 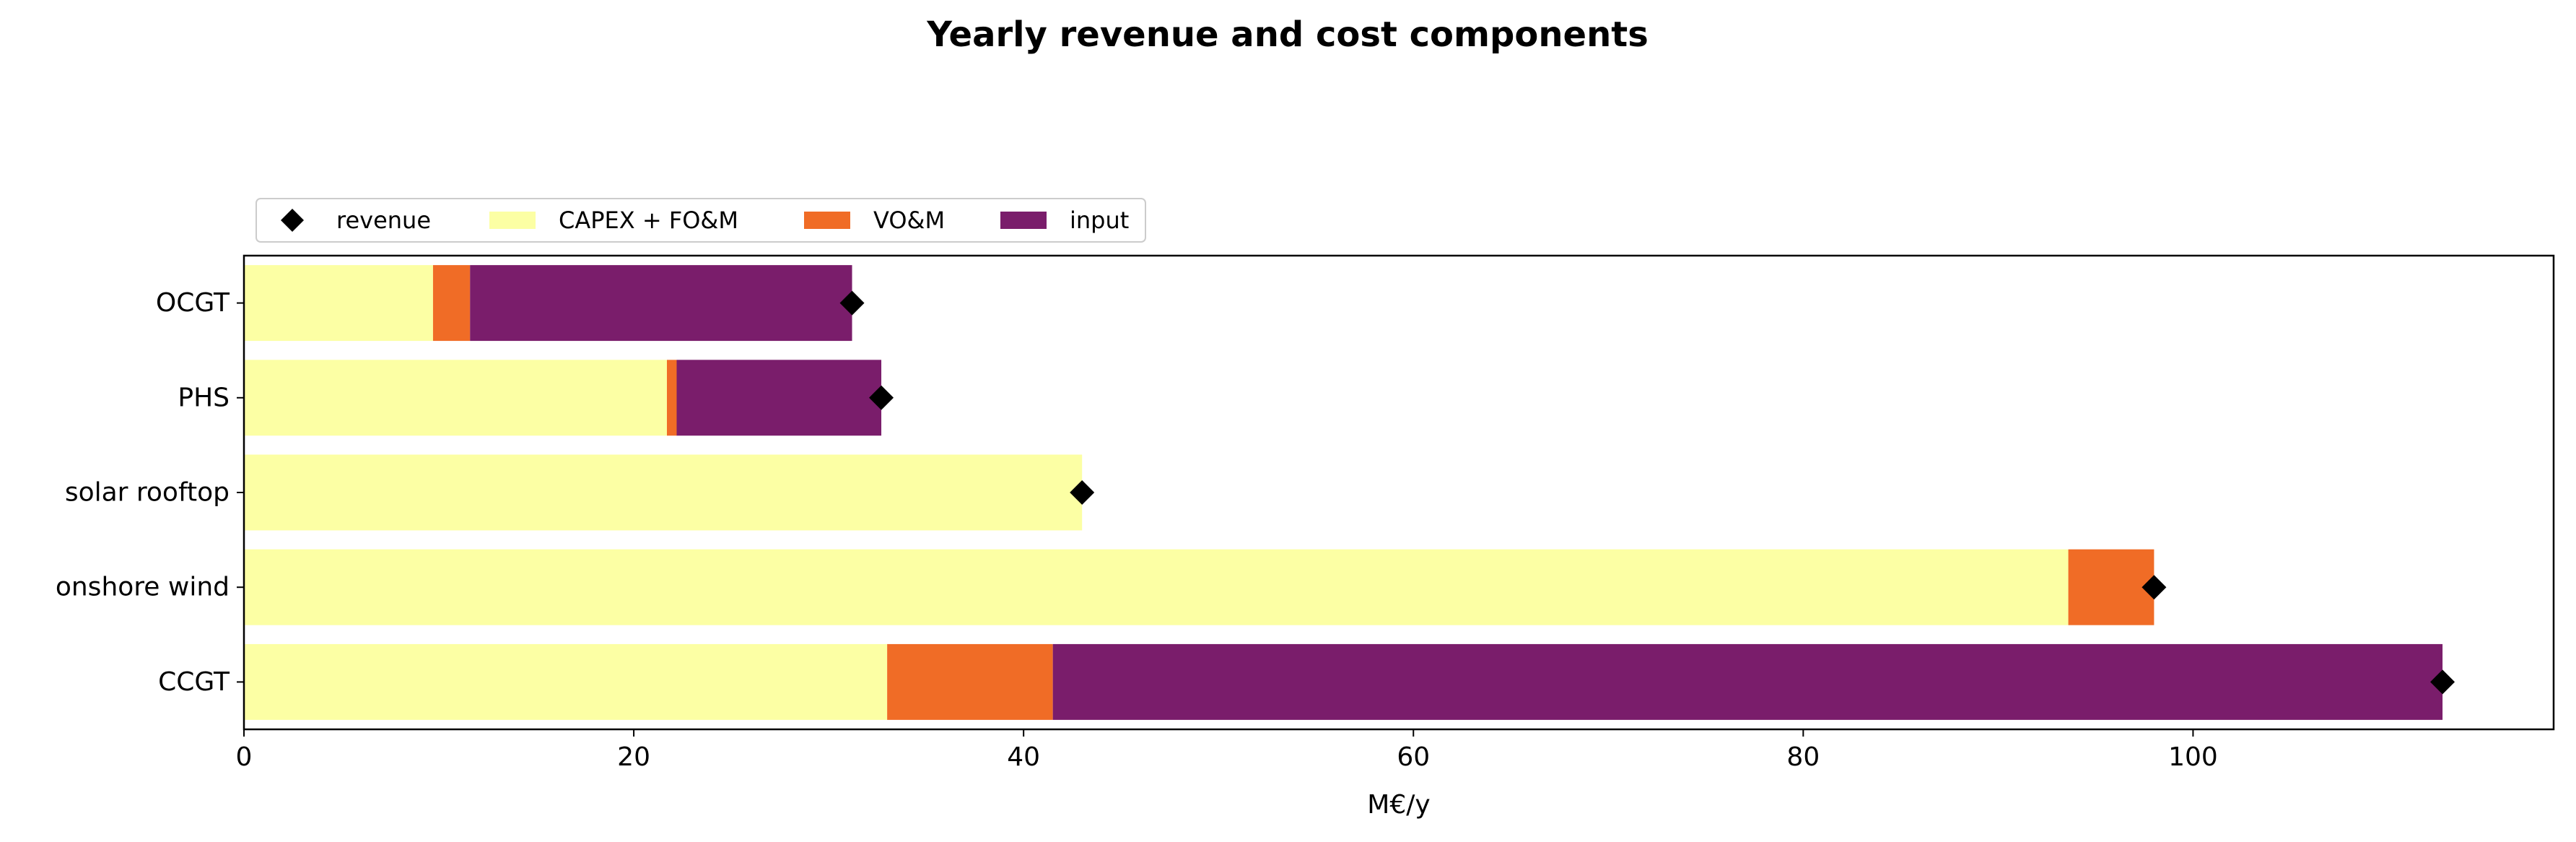 What do you see at coordinates (244, 757) in the screenshot?
I see `x-tick-label-0: 0` at bounding box center [244, 757].